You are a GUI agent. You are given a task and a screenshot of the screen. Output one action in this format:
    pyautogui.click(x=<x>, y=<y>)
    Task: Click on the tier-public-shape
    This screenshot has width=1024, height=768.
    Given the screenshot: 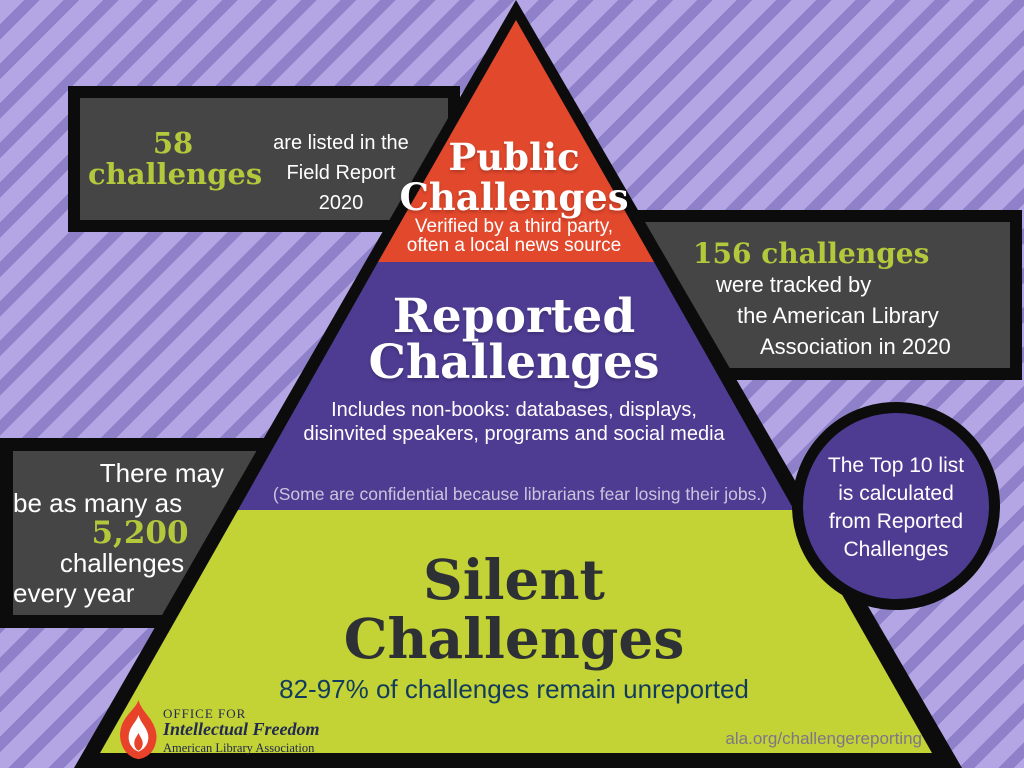 What is the action you would take?
    pyautogui.click(x=516, y=141)
    